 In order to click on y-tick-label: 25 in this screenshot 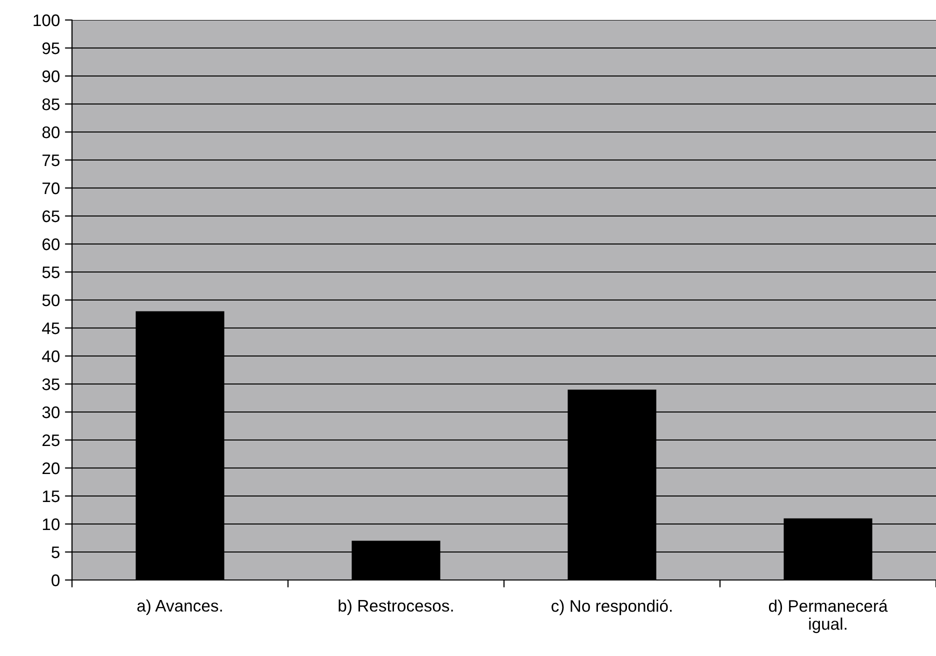, I will do `click(51, 440)`.